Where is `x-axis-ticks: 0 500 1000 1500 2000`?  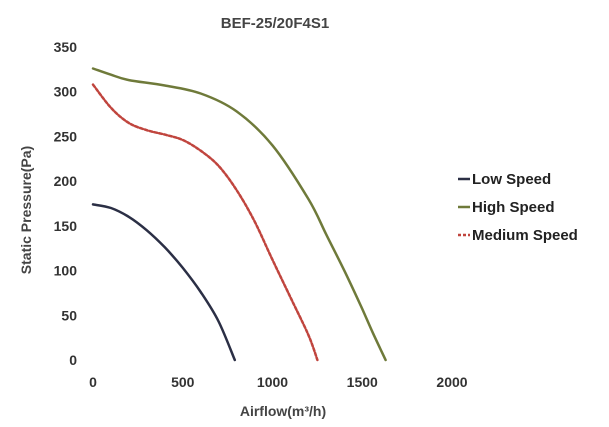
x-axis-ticks: 0 500 1000 1500 2000 is located at coordinates (278, 382).